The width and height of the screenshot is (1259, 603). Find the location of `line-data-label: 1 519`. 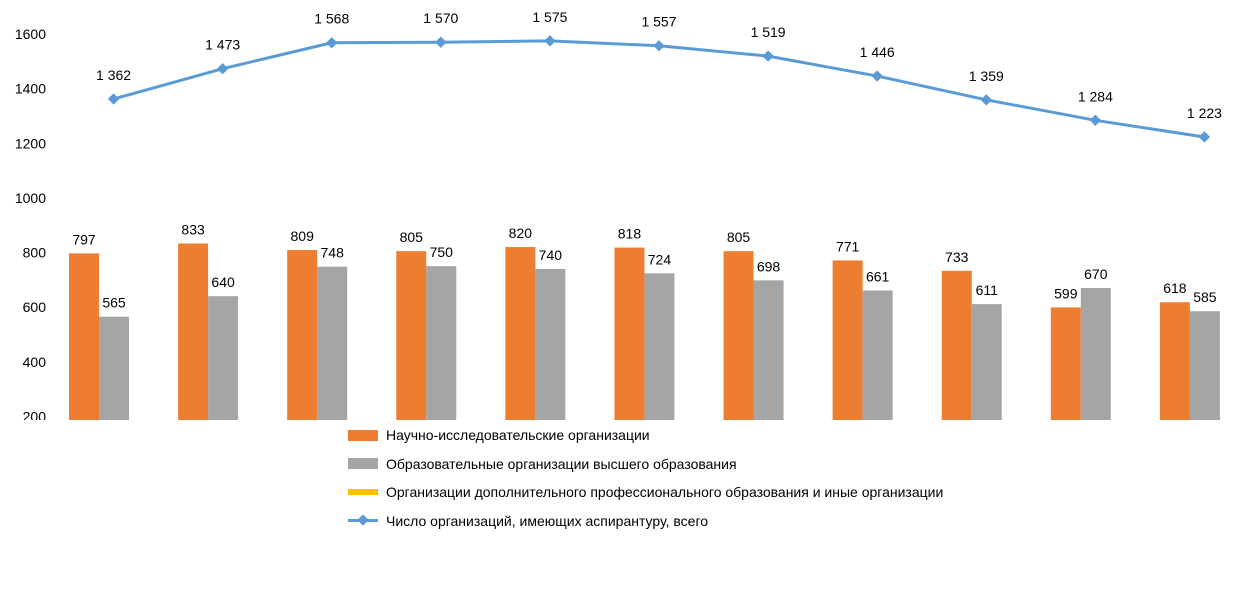

line-data-label: 1 519 is located at coordinates (768, 32).